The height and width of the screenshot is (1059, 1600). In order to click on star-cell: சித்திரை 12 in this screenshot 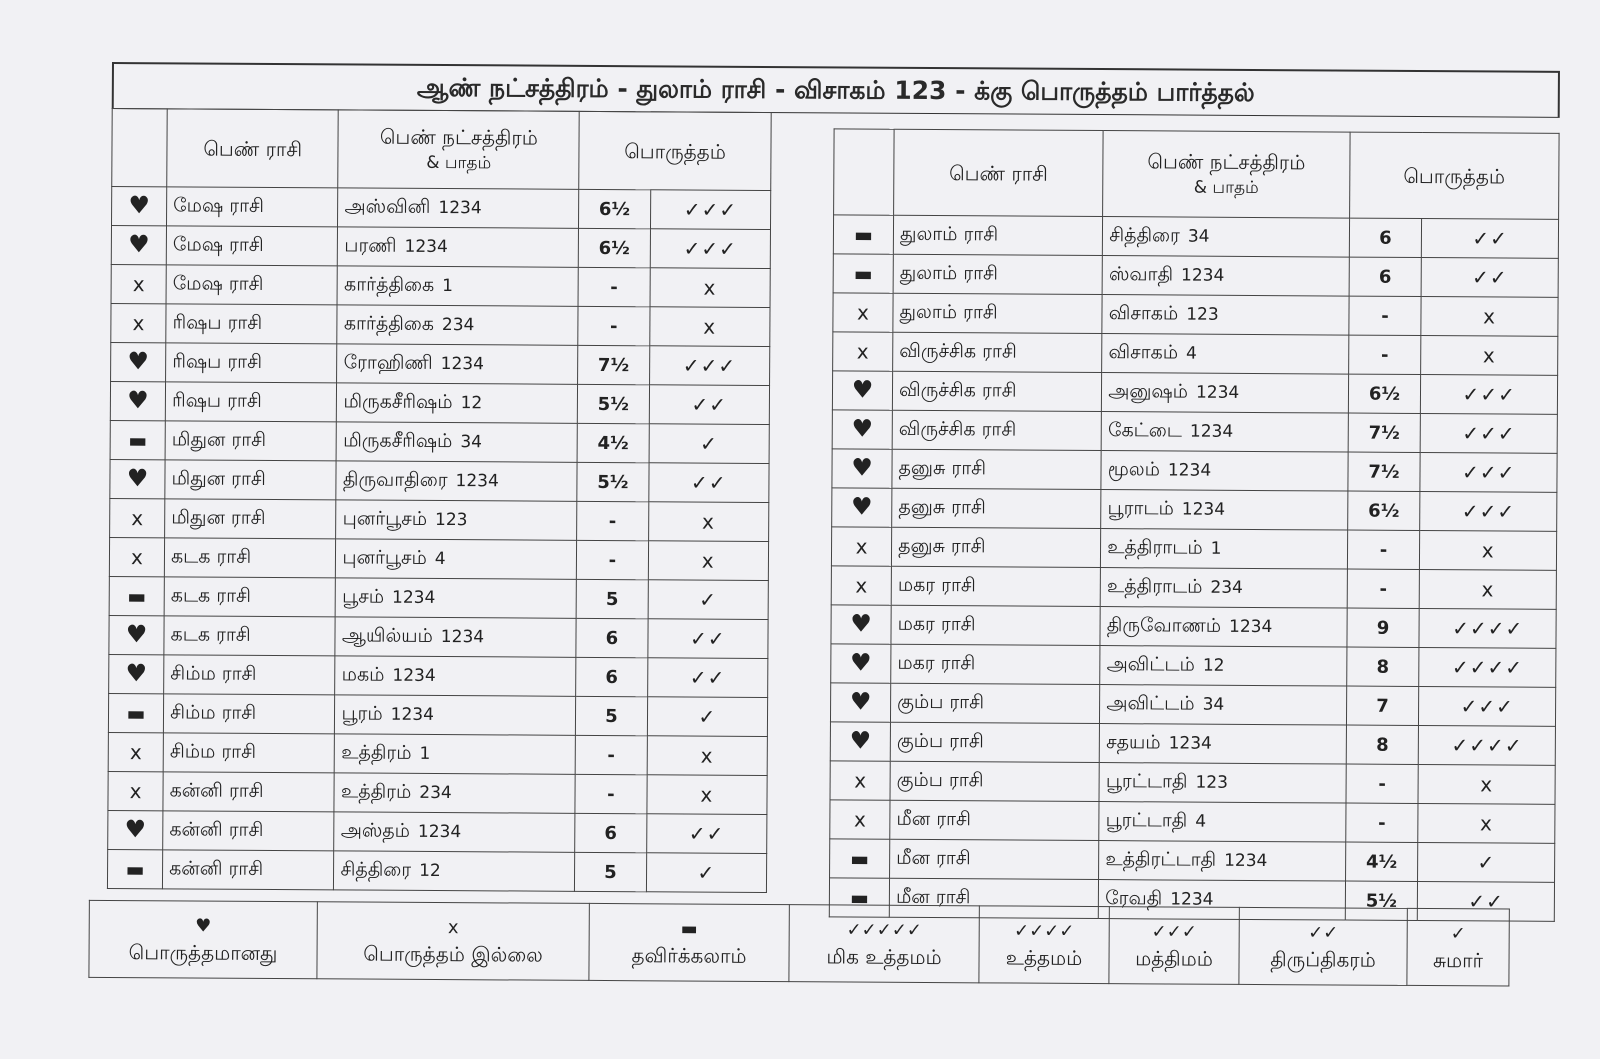, I will do `click(454, 871)`.